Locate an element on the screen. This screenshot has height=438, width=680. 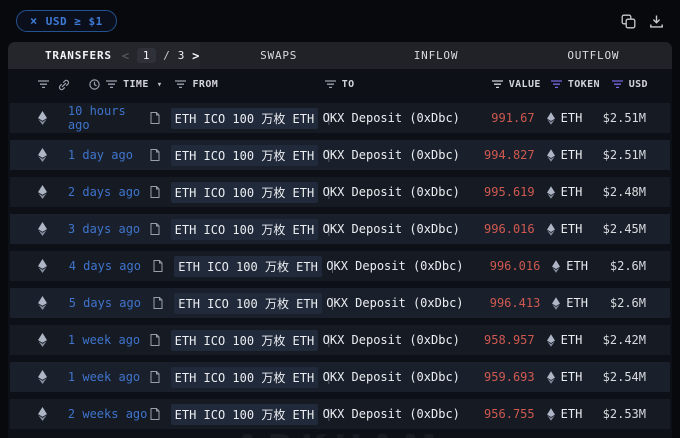
clock-icon is located at coordinates (94, 84).